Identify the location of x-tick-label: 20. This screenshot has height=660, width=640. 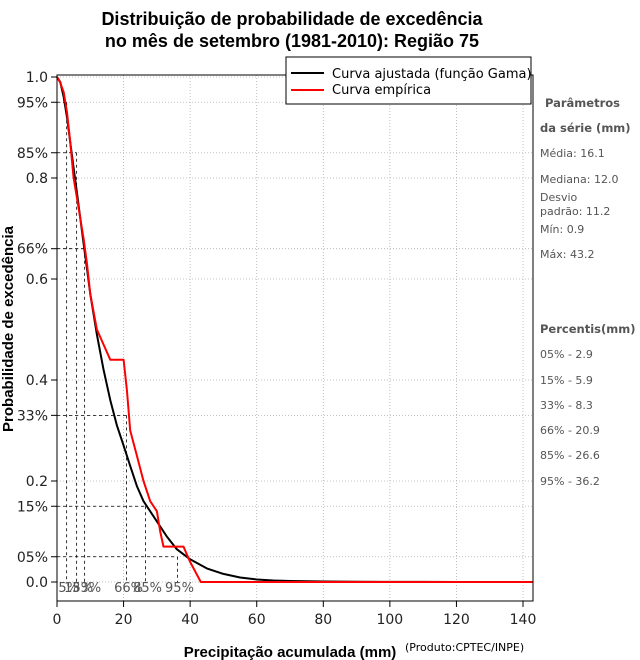
(124, 620).